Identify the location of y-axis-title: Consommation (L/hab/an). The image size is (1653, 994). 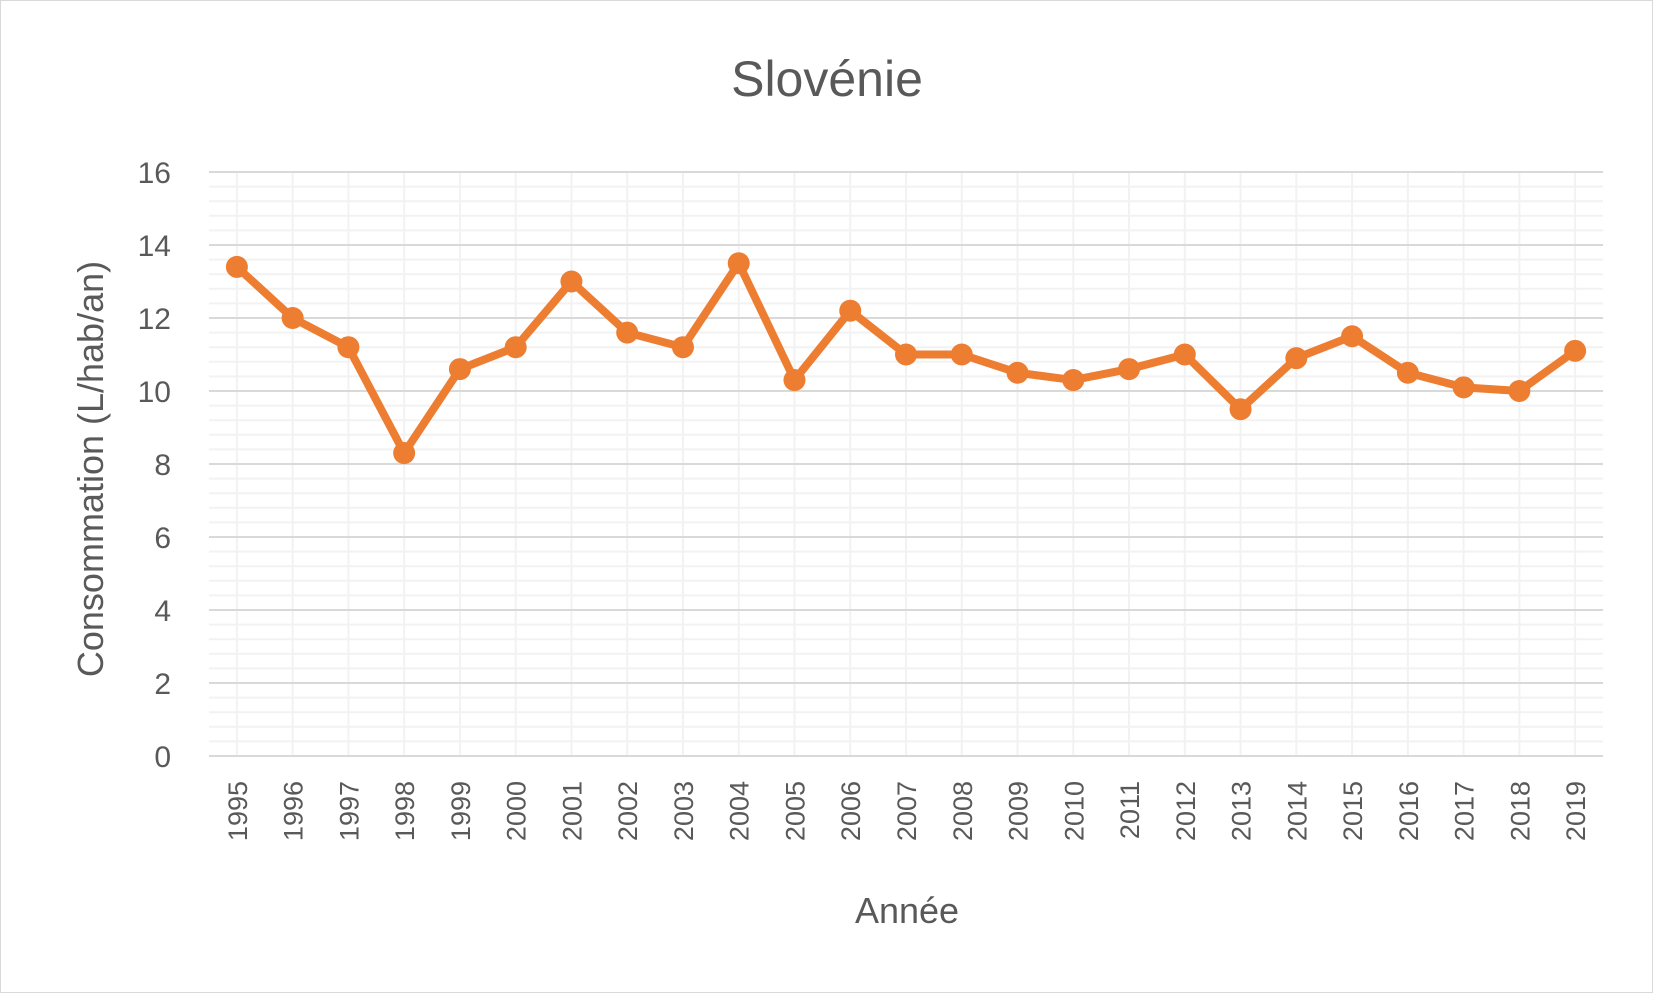
(90, 469).